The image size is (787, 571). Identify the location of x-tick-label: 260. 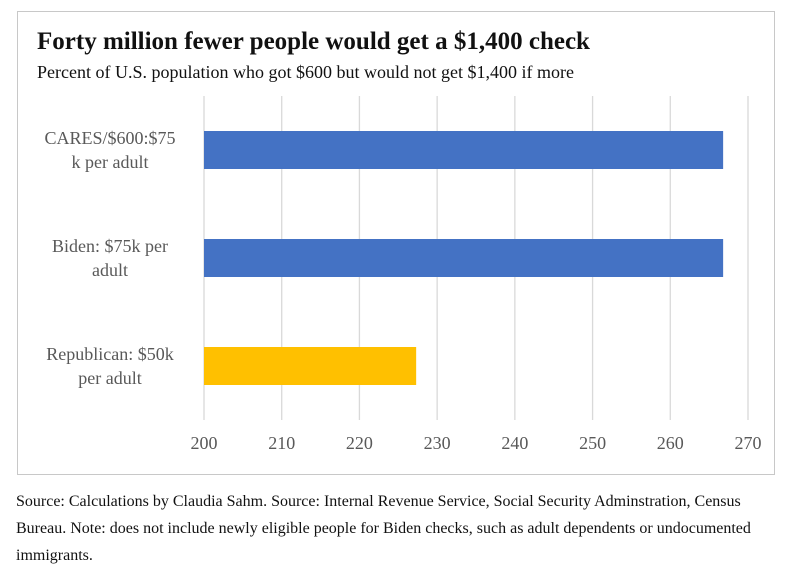
(670, 443).